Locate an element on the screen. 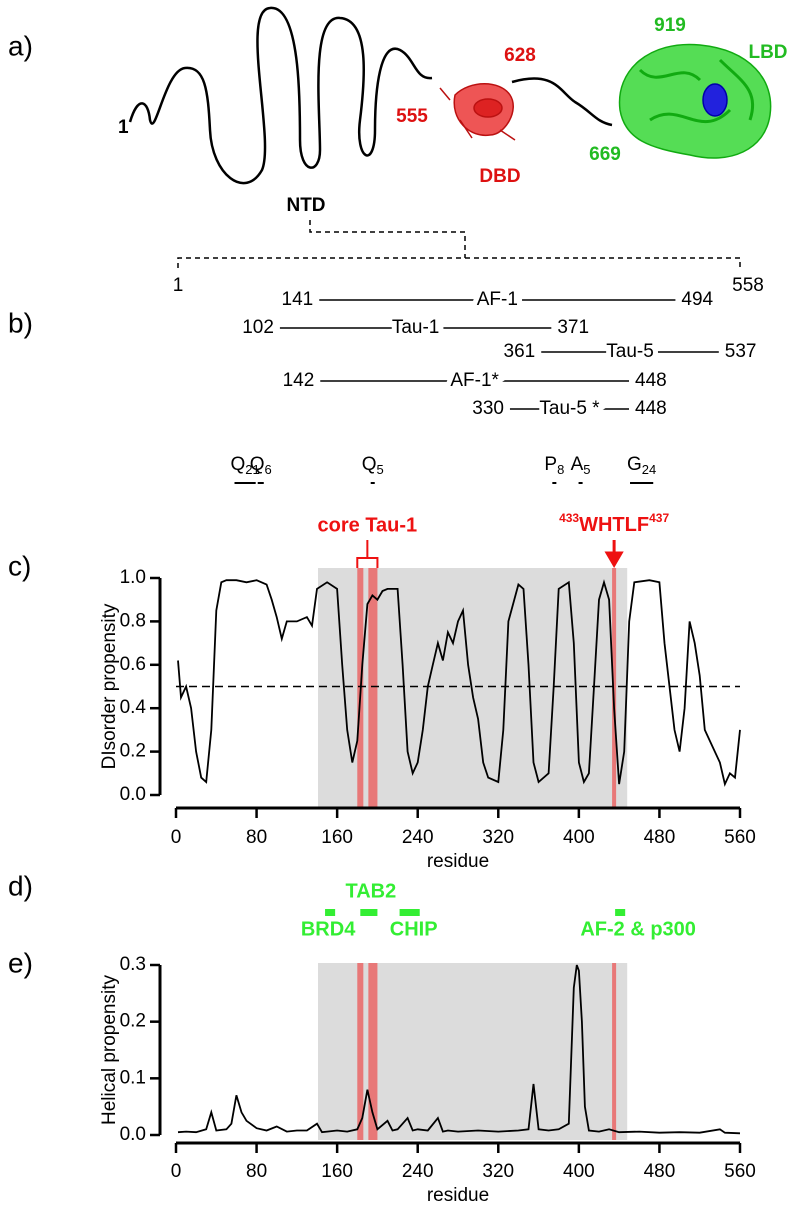 This screenshot has height=1229, width=800. repeat-label: A5 is located at coordinates (581, 465).